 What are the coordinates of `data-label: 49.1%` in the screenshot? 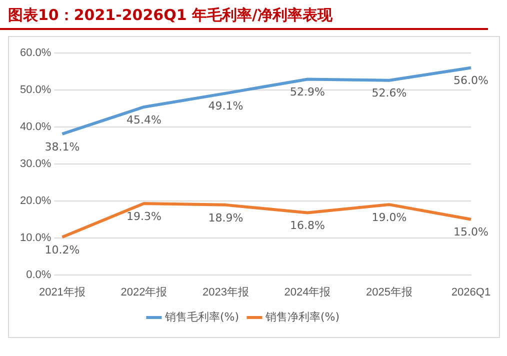 It's located at (226, 106).